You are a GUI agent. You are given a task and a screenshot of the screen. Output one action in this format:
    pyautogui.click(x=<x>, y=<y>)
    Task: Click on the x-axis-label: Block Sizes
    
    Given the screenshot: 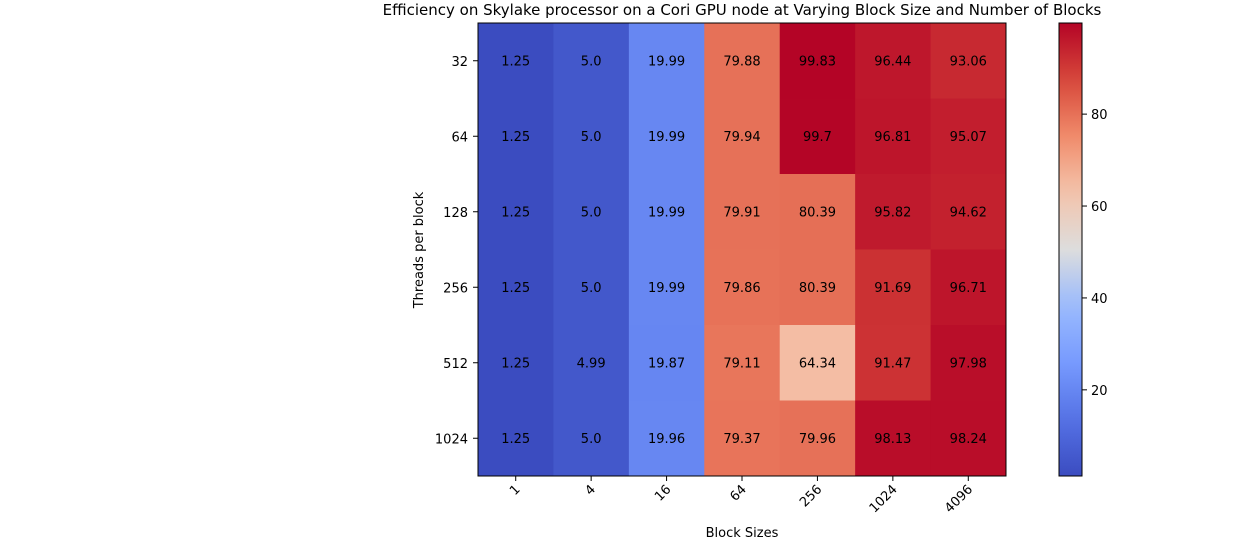 What is the action you would take?
    pyautogui.click(x=742, y=533)
    